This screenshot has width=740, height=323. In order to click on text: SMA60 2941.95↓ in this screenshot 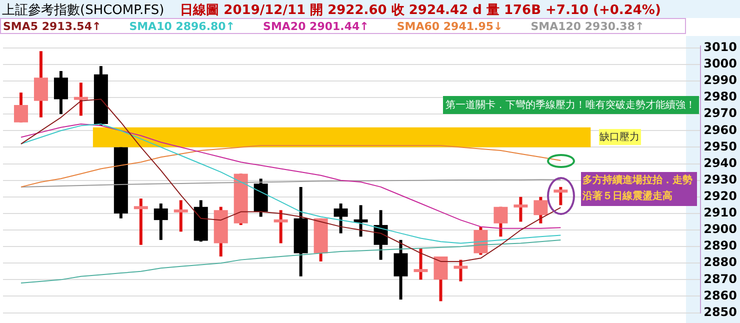, I will do `click(449, 26)`.